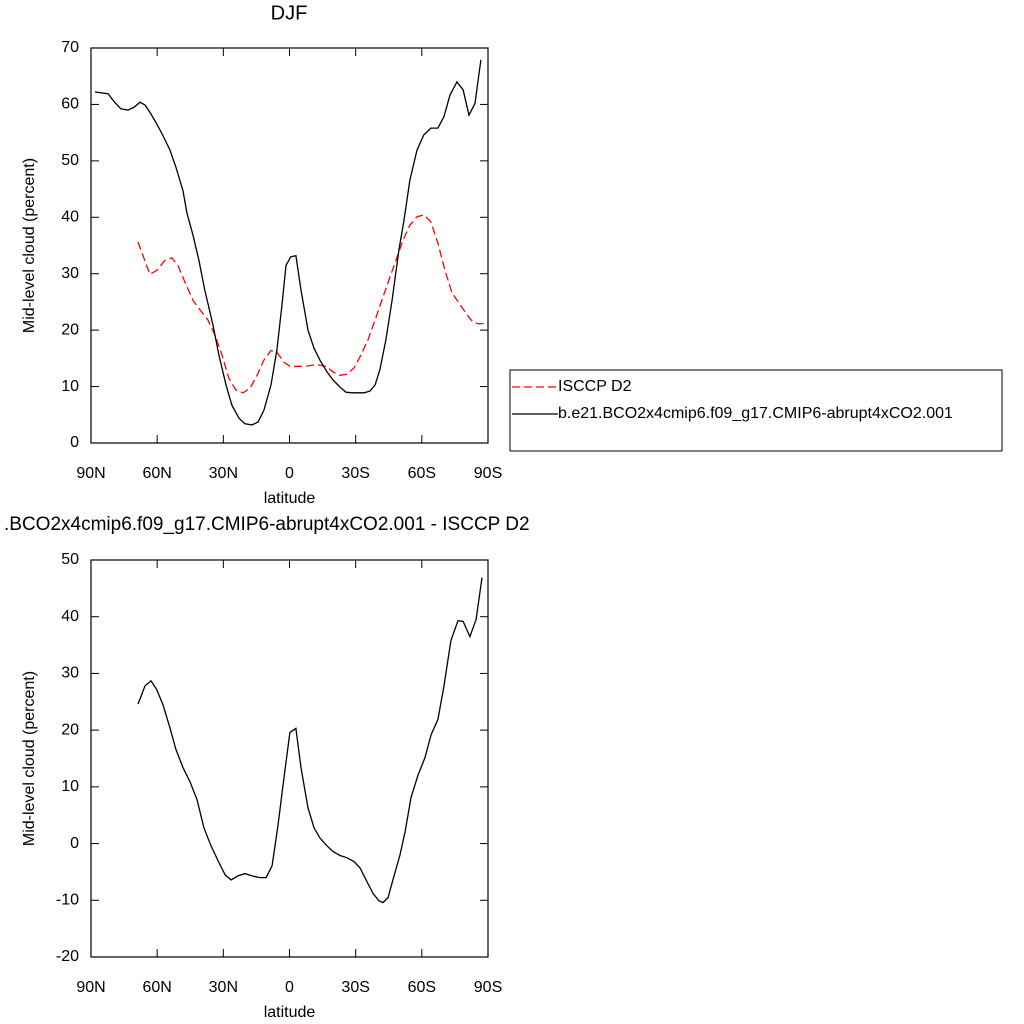 The width and height of the screenshot is (1024, 1024). Describe the element at coordinates (70, 47) in the screenshot. I see `y-tick-label: 70` at that location.